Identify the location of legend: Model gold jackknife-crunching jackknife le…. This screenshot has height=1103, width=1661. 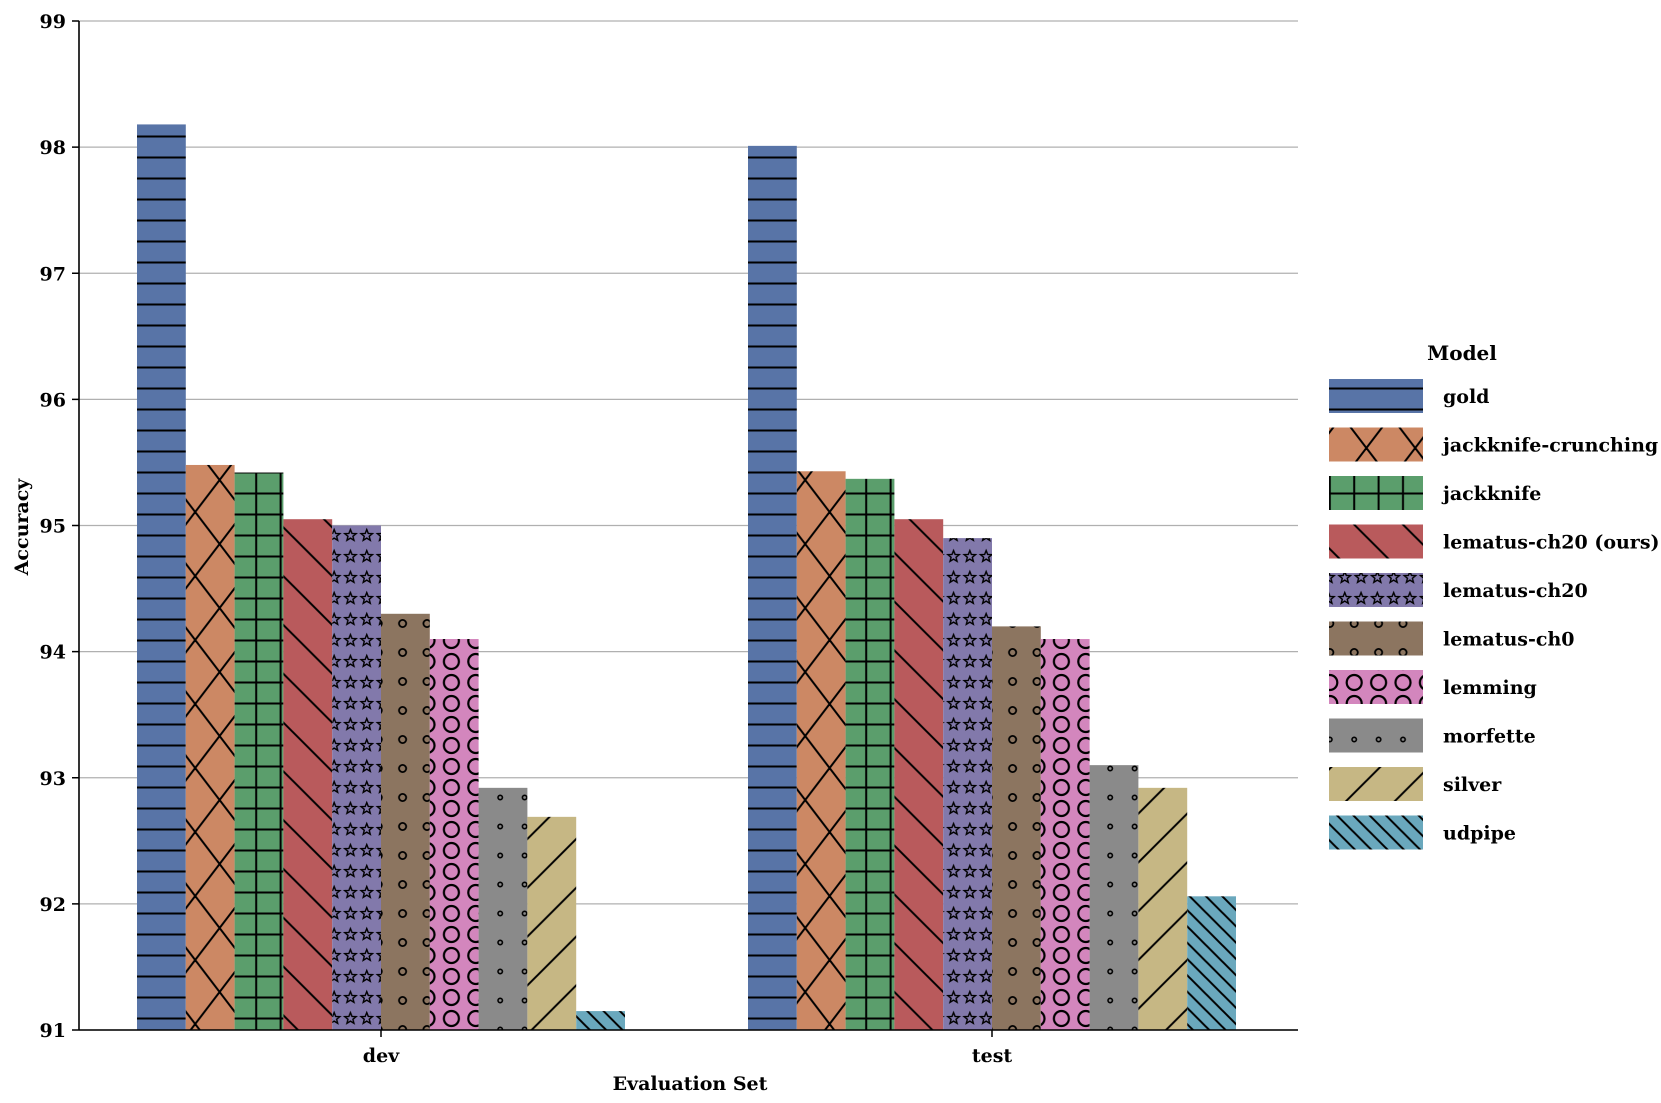
(1494, 595).